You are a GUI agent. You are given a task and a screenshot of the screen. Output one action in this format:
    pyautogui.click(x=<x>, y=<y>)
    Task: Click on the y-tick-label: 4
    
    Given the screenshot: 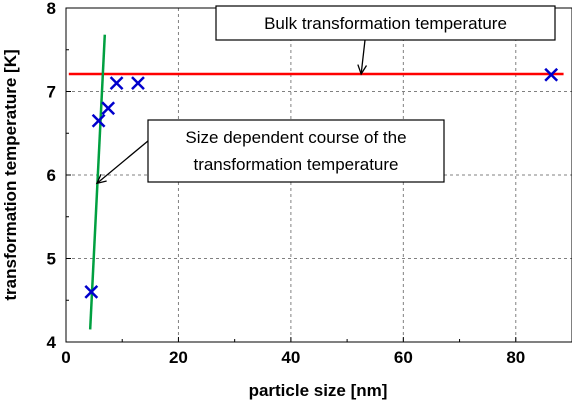 What is the action you would take?
    pyautogui.click(x=52, y=342)
    